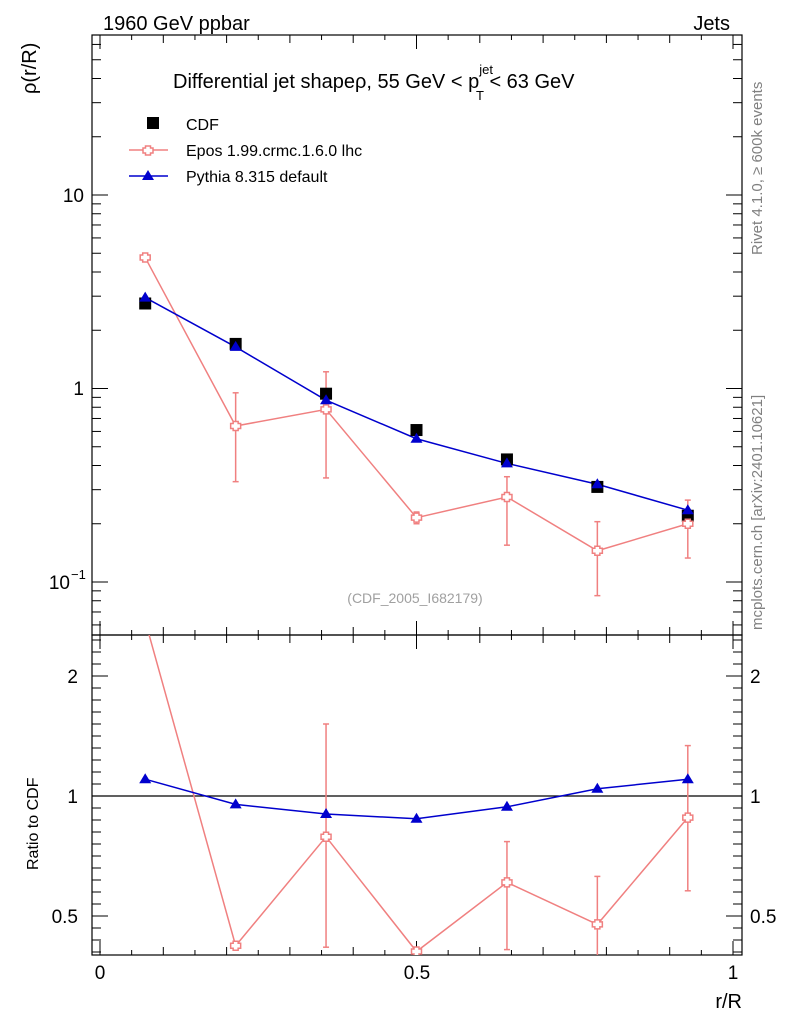 This screenshot has width=786, height=1024. Describe the element at coordinates (755, 677) in the screenshot. I see `ratio-ytick-label-2-right: 2` at that location.